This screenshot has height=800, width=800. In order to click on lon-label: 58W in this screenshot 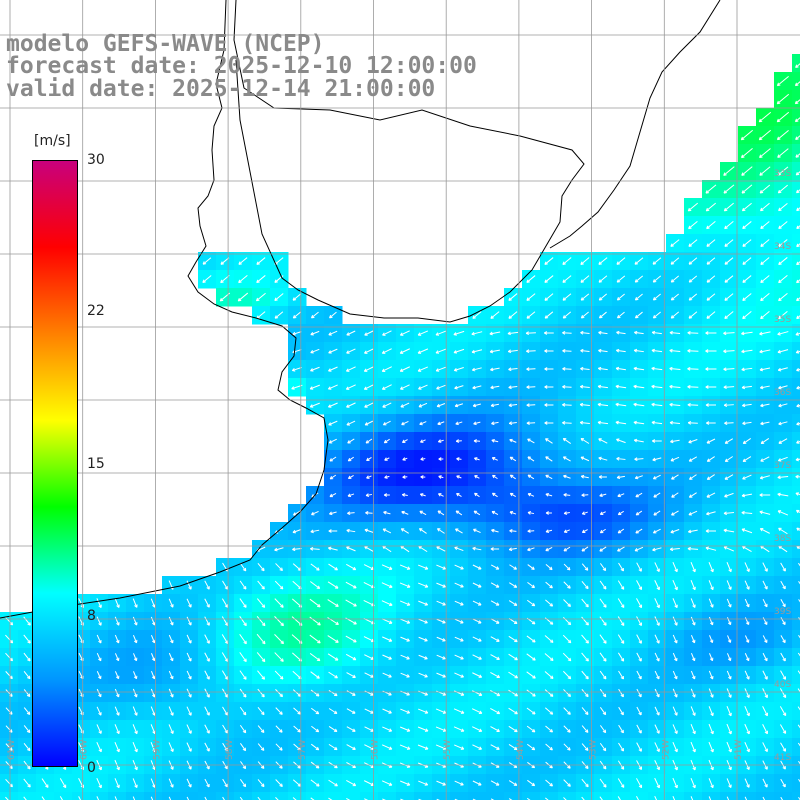, I will do `click(230, 750)`.